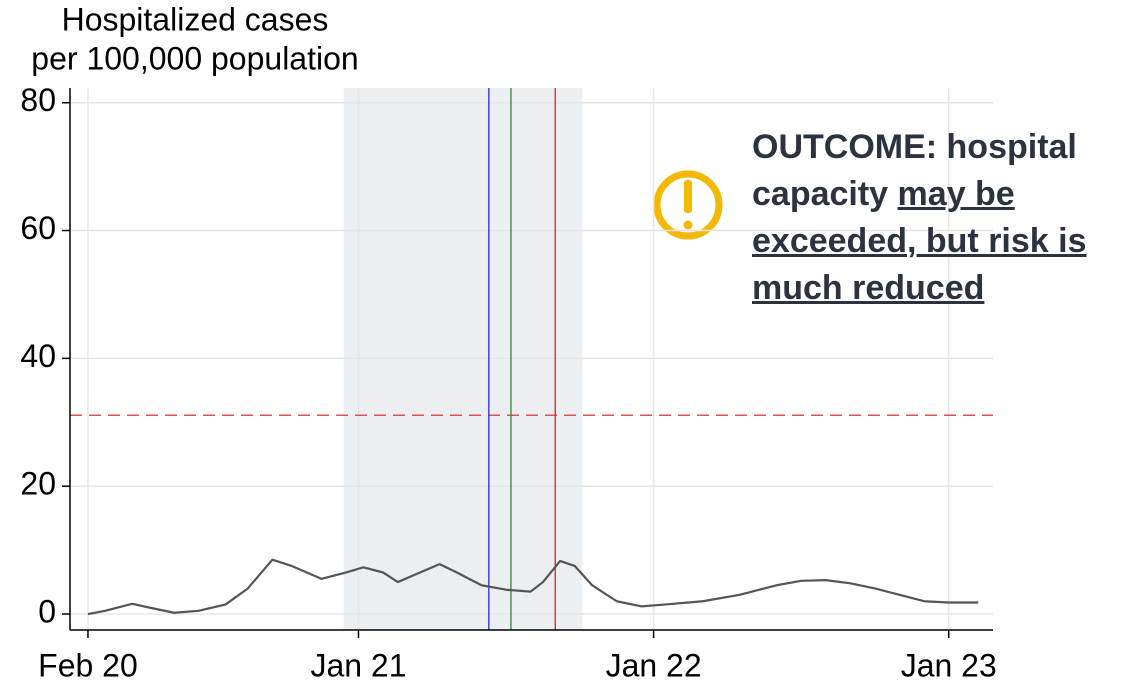 The image size is (1125, 683). I want to click on x-tick-label: Jan 23, so click(949, 665).